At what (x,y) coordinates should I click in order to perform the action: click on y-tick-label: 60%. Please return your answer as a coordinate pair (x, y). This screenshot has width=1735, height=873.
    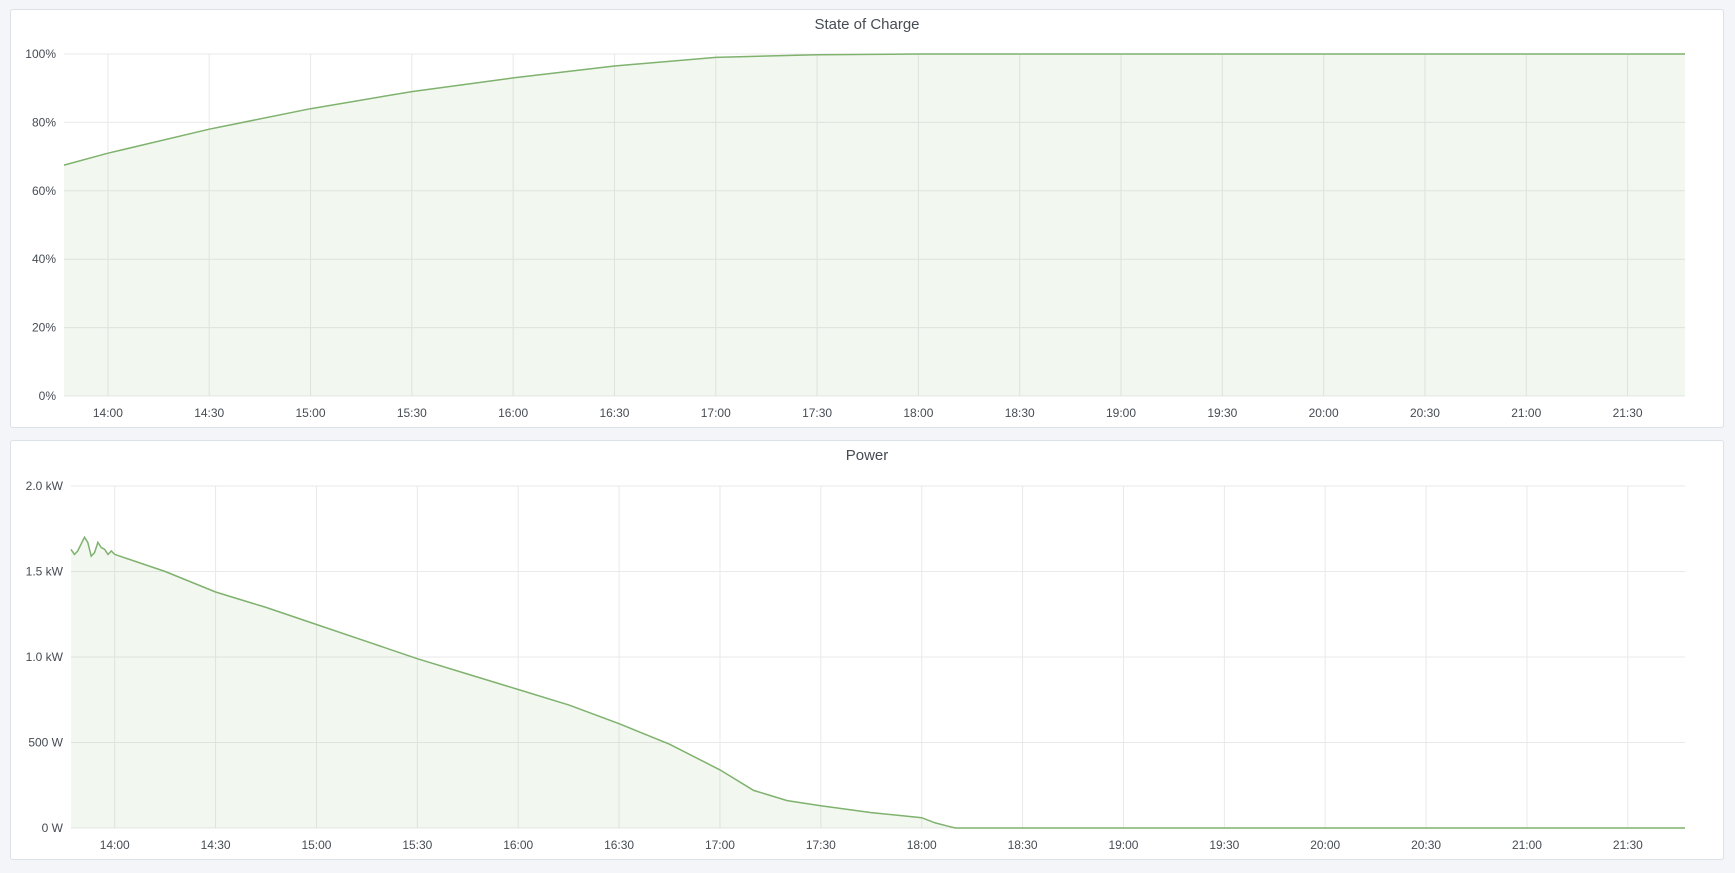
    Looking at the image, I should click on (44, 191).